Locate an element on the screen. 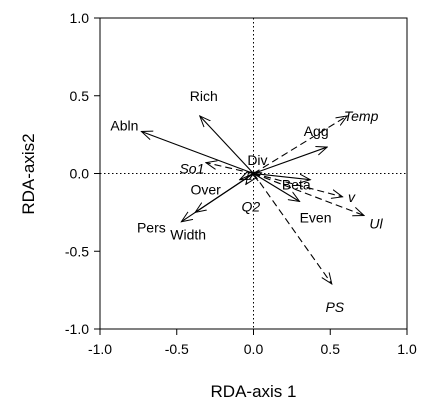 Image resolution: width=426 pixels, height=408 pixels. y-tick-label: 1.0 is located at coordinates (80, 18).